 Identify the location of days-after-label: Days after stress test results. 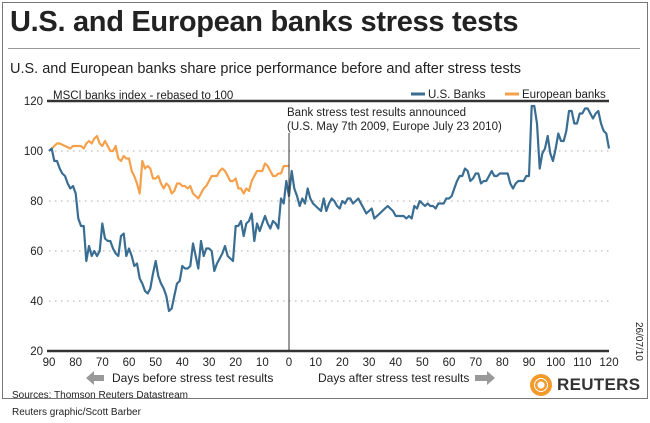
(407, 378).